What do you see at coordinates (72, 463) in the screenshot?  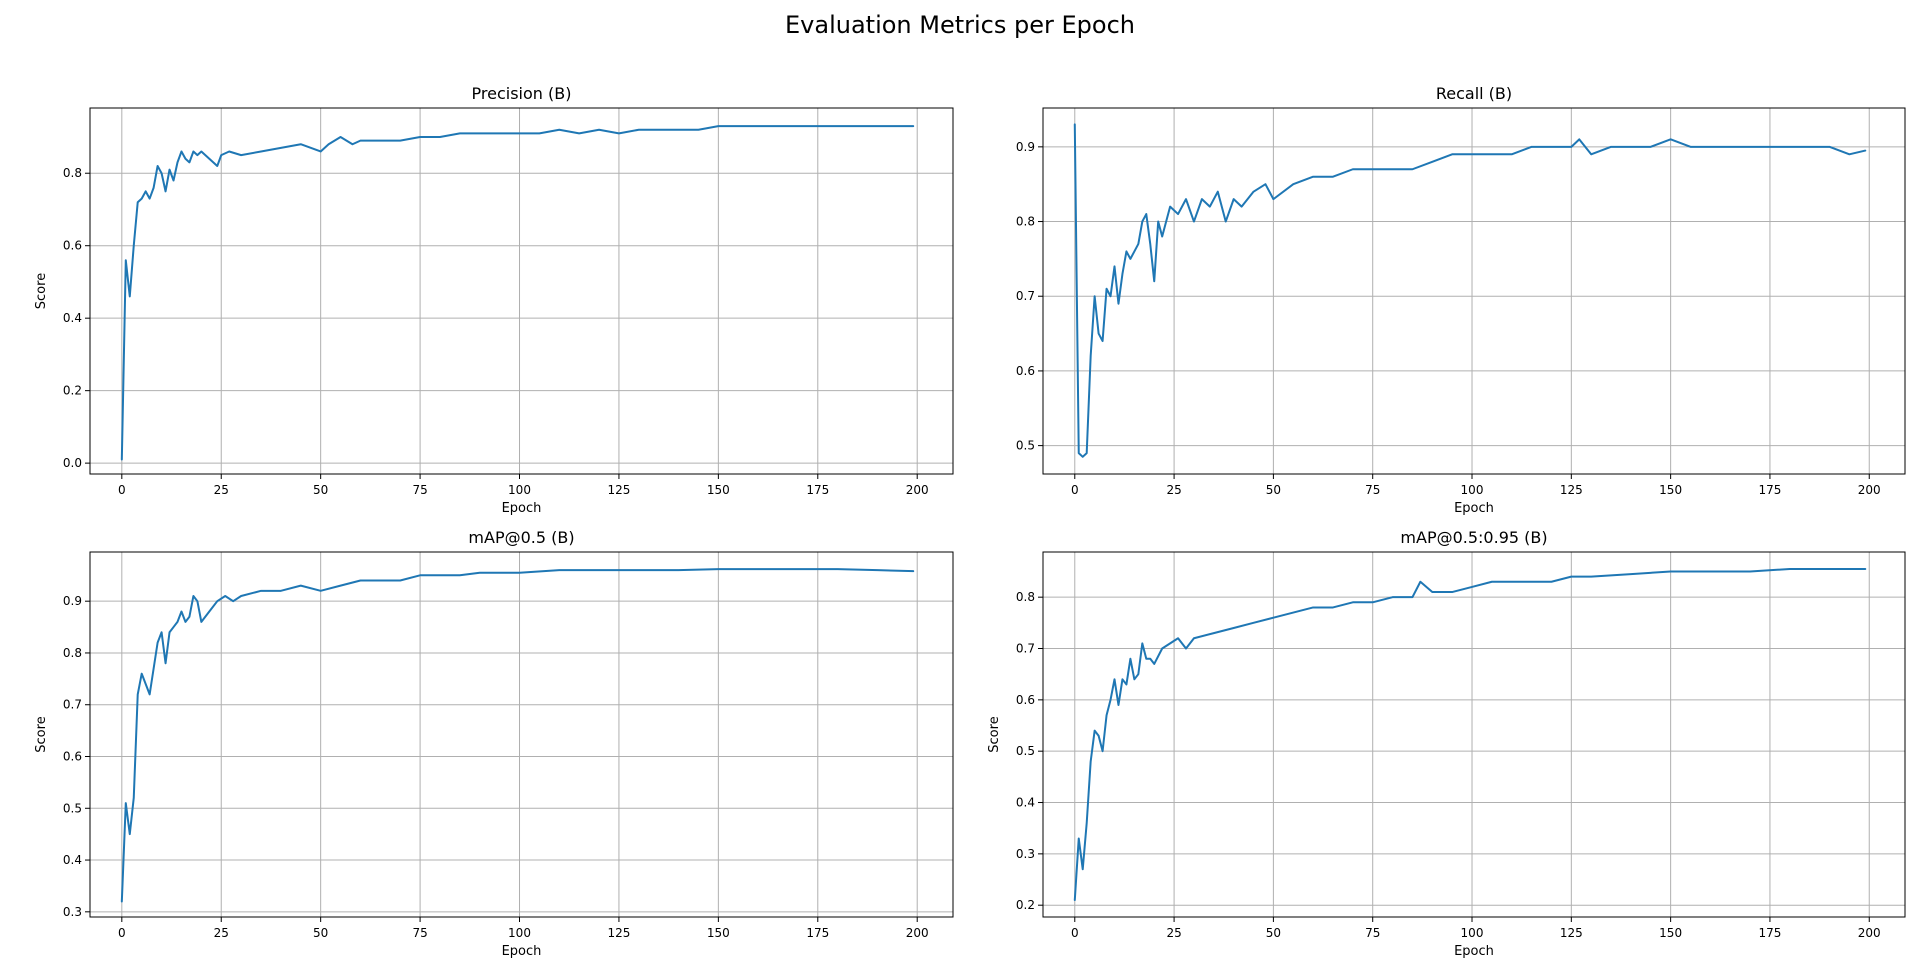 I see `y-tick-label: 0.0` at bounding box center [72, 463].